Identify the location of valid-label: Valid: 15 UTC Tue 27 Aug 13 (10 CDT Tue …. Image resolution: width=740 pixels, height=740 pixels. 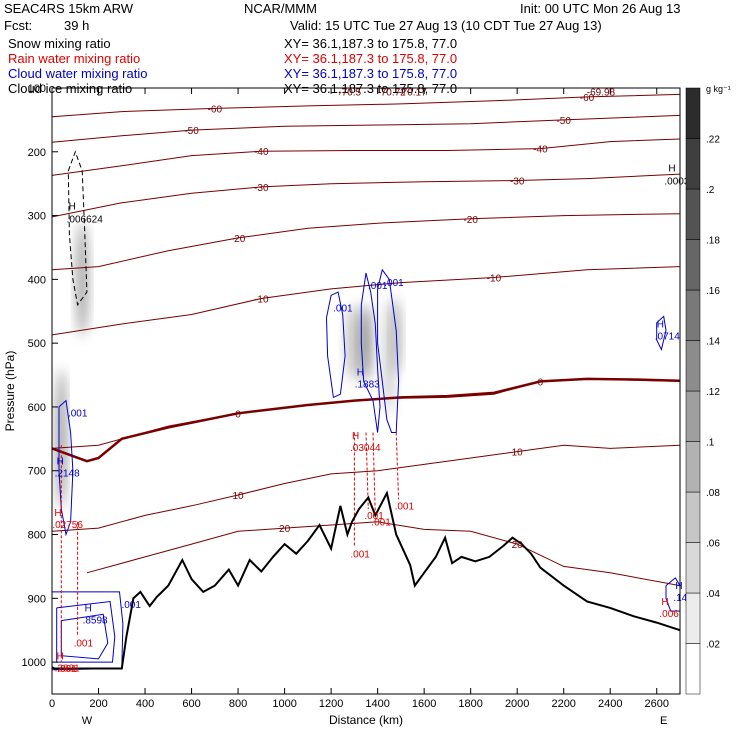
(446, 25).